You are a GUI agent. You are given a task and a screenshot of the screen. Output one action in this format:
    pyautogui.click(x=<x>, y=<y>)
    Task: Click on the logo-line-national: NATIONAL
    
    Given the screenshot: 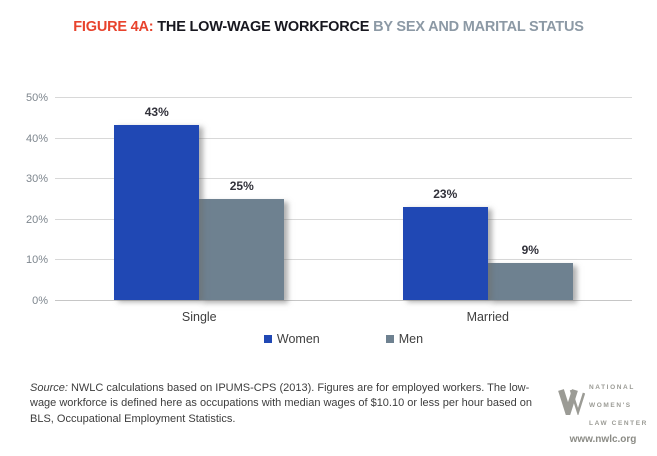 What is the action you would take?
    pyautogui.click(x=612, y=387)
    